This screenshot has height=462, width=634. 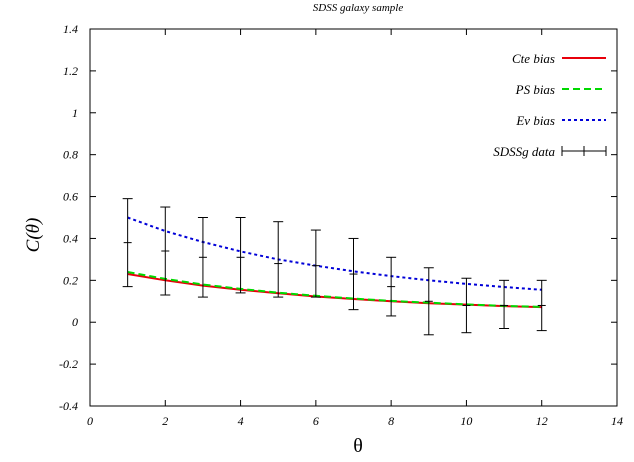 What do you see at coordinates (68, 364) in the screenshot?
I see `y-tick-label: -0.2` at bounding box center [68, 364].